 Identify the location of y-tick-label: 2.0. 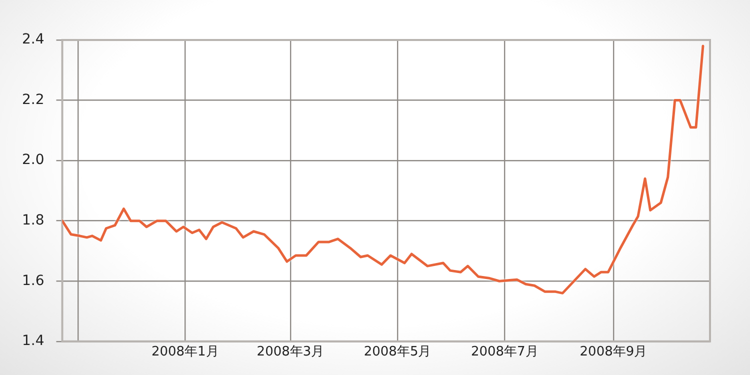
(33, 160).